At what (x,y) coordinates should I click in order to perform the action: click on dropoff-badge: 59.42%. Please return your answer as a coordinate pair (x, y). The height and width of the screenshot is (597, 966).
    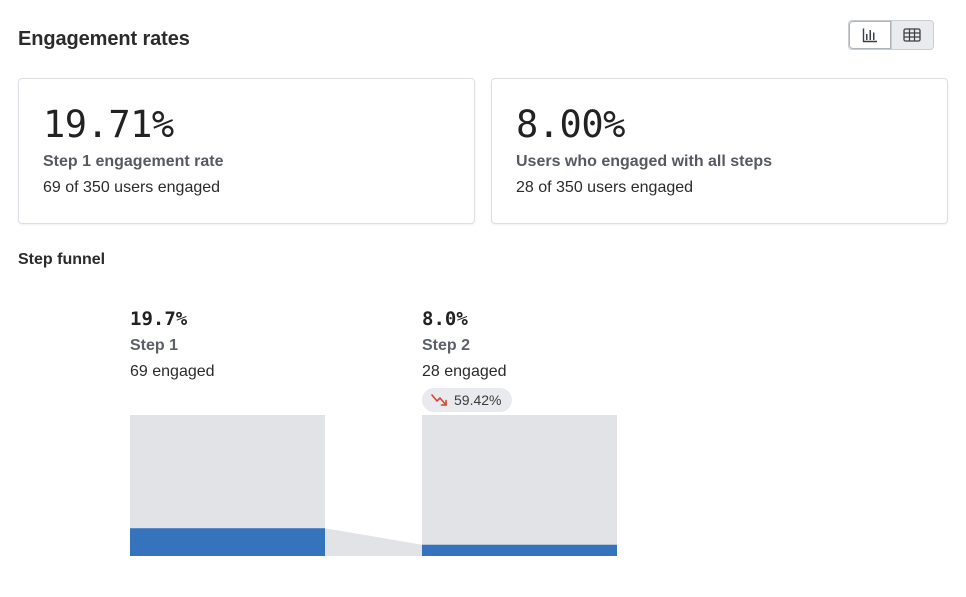
    Looking at the image, I should click on (467, 400).